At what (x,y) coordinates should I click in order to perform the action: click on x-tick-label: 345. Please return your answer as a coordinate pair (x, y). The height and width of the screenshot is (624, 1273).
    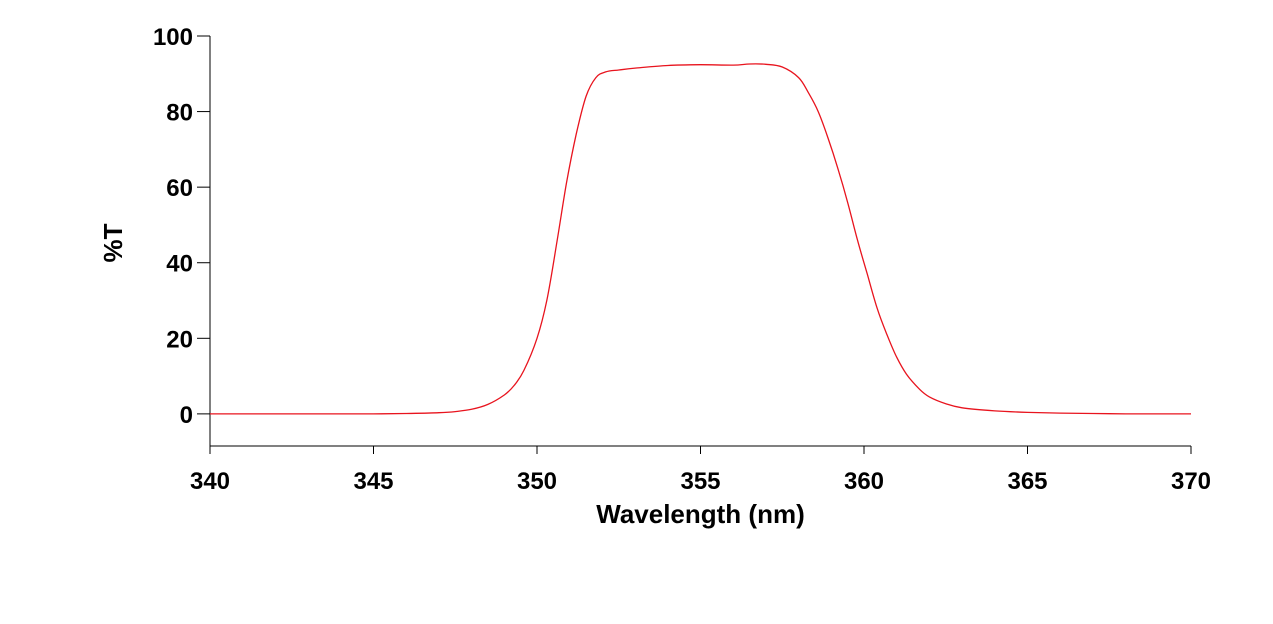
    Looking at the image, I should click on (373, 481).